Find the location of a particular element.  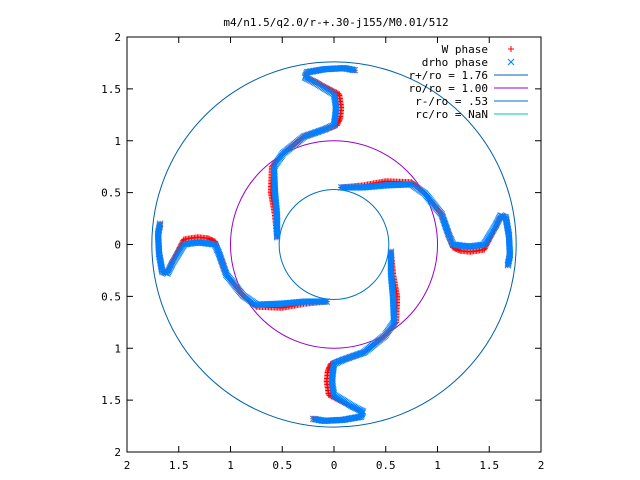

x-tick-labels: 2 1.5 1 0.5 0 0.5 1 1.5 2 is located at coordinates (334, 465).